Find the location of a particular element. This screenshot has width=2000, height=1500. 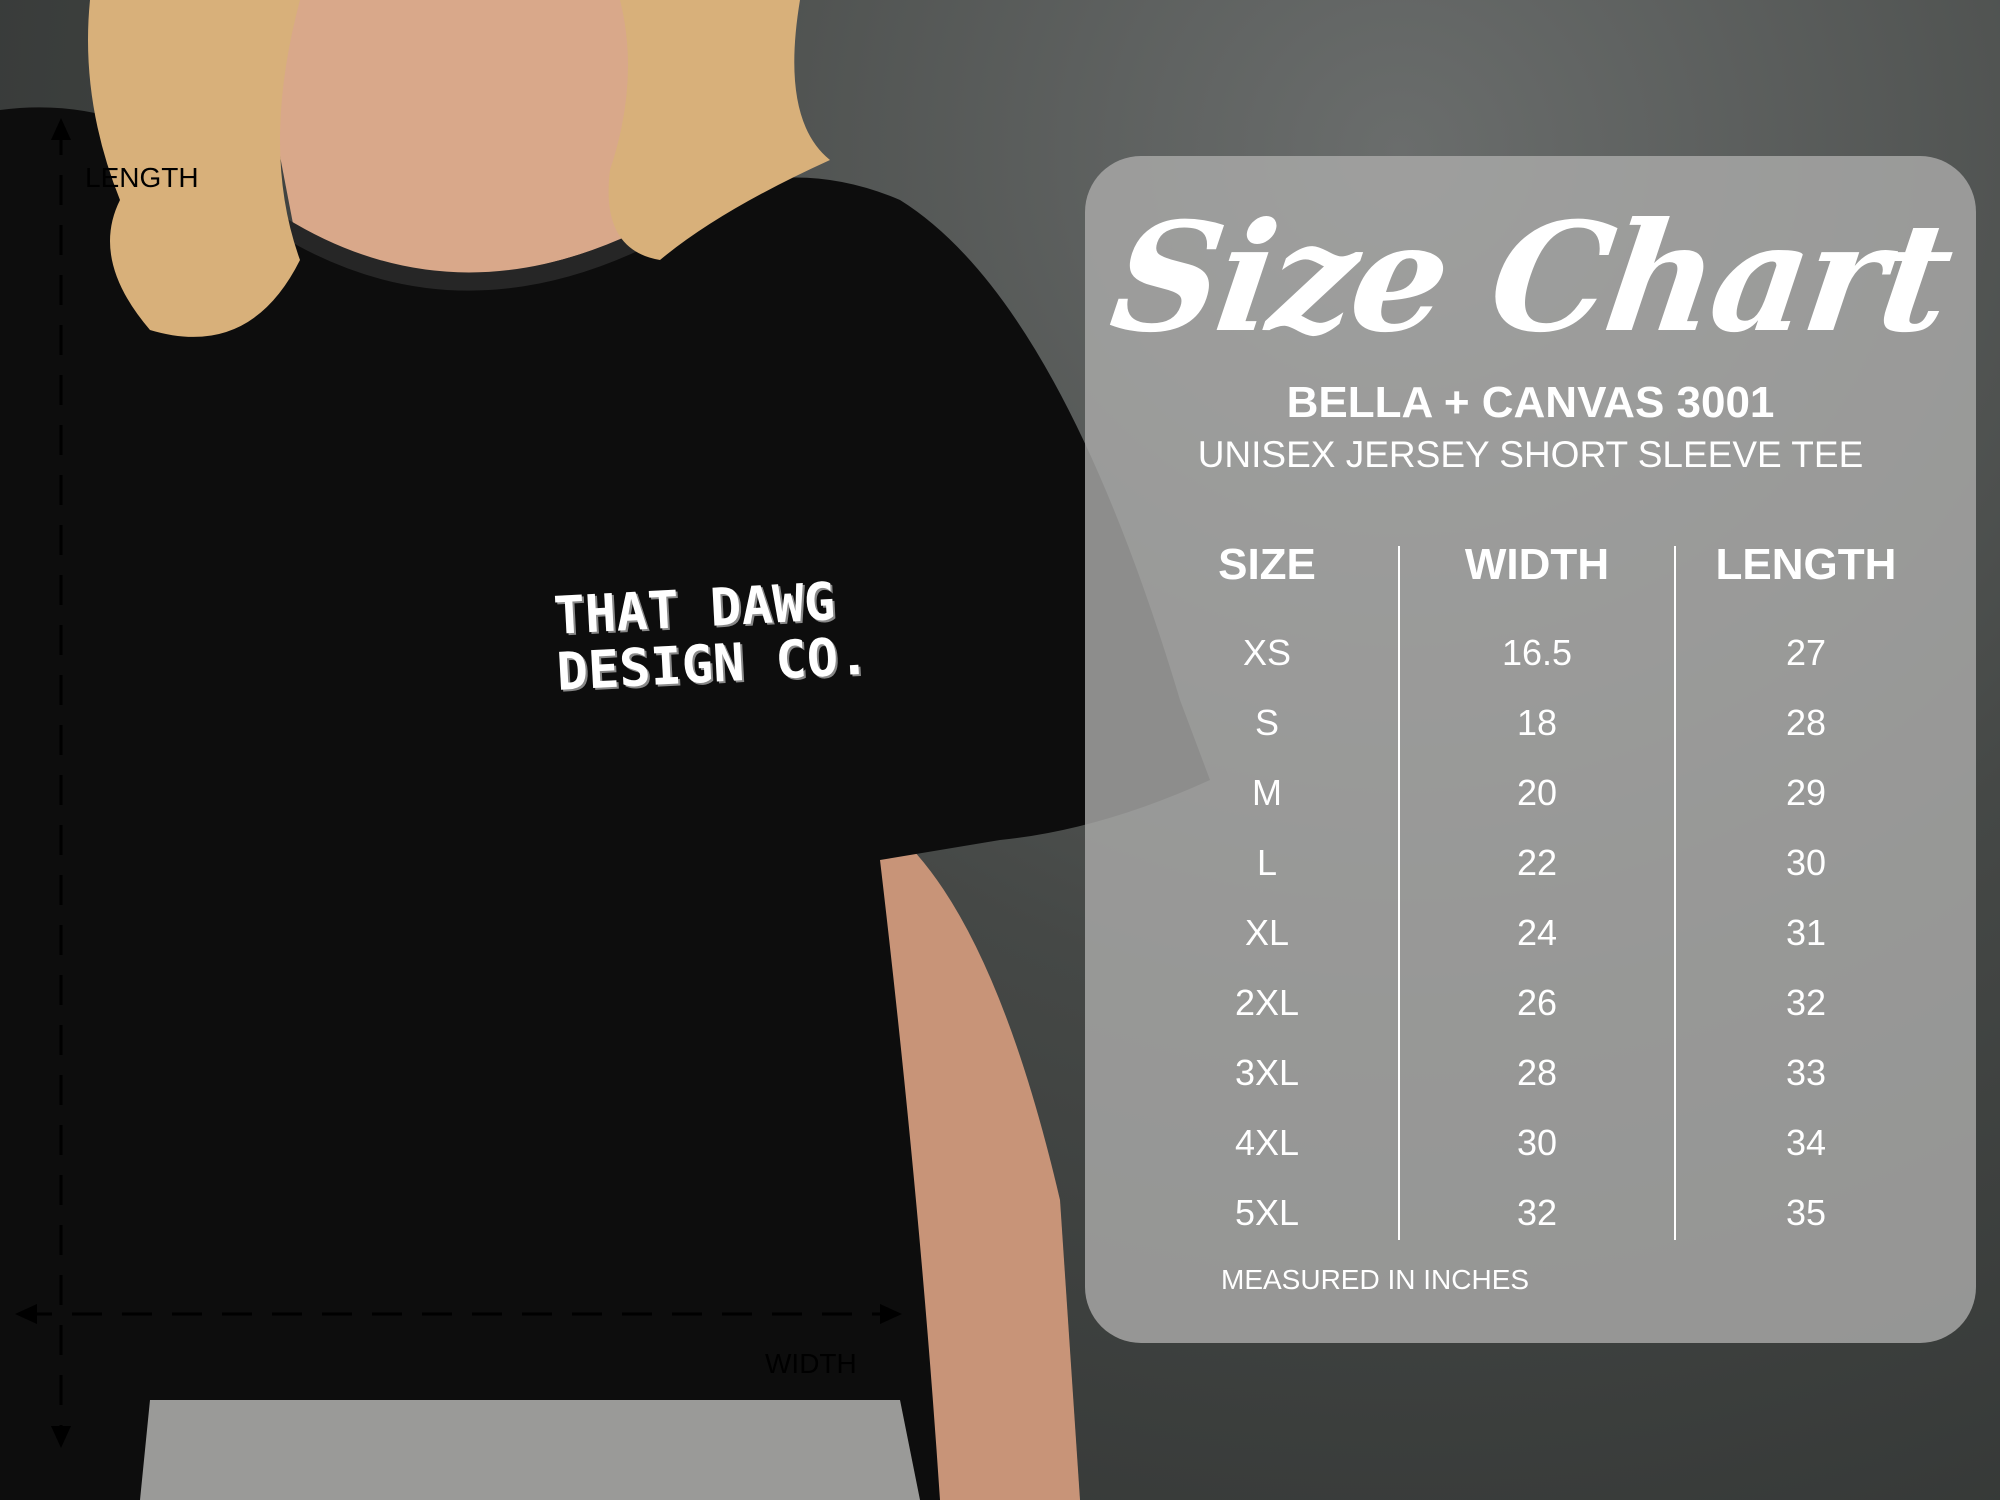

width-cell: 22 is located at coordinates (1537, 862).